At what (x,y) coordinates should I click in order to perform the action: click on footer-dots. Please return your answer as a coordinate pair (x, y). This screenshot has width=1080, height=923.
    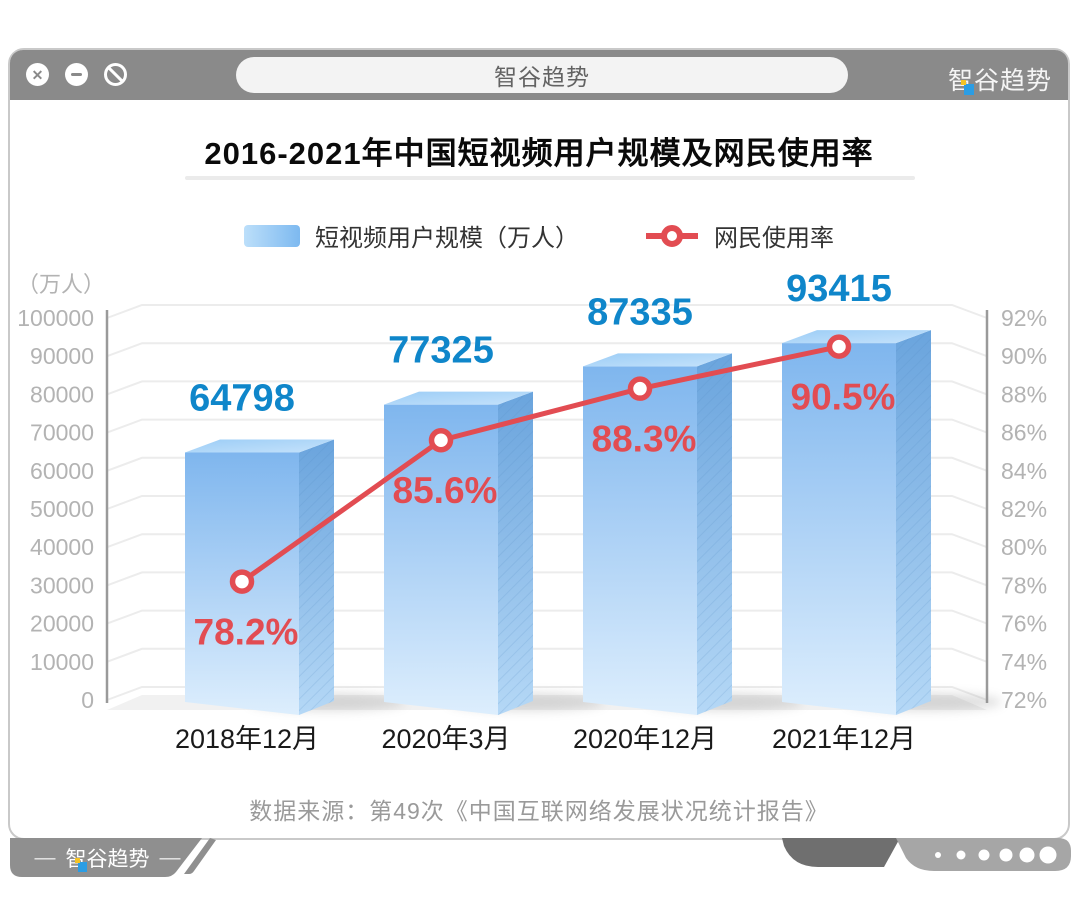
    Looking at the image, I should click on (996, 855).